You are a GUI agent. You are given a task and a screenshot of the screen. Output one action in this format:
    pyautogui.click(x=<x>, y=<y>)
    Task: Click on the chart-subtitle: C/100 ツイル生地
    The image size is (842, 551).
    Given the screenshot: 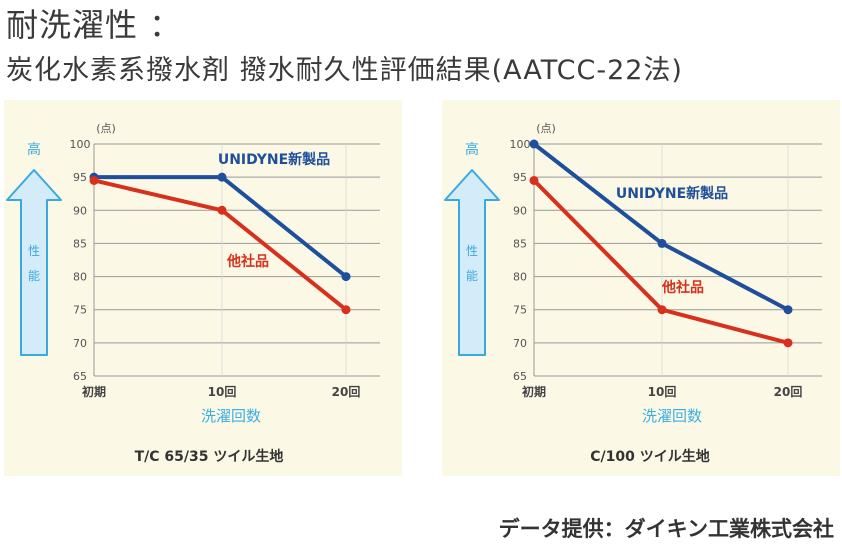 What is the action you would take?
    pyautogui.click(x=650, y=456)
    